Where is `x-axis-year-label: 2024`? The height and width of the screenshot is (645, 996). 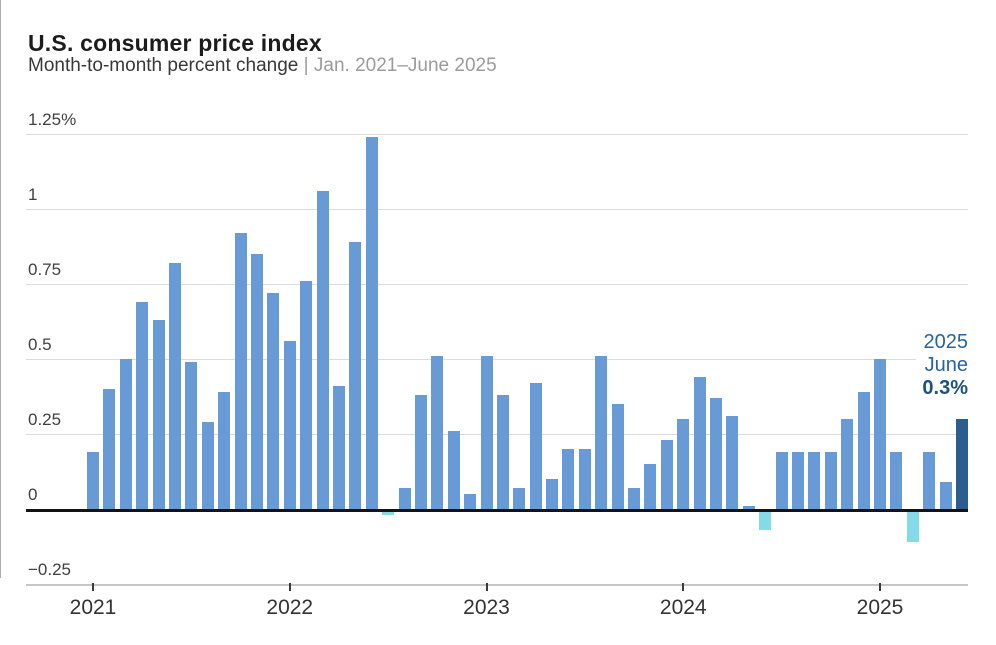 x-axis-year-label: 2024 is located at coordinates (683, 607).